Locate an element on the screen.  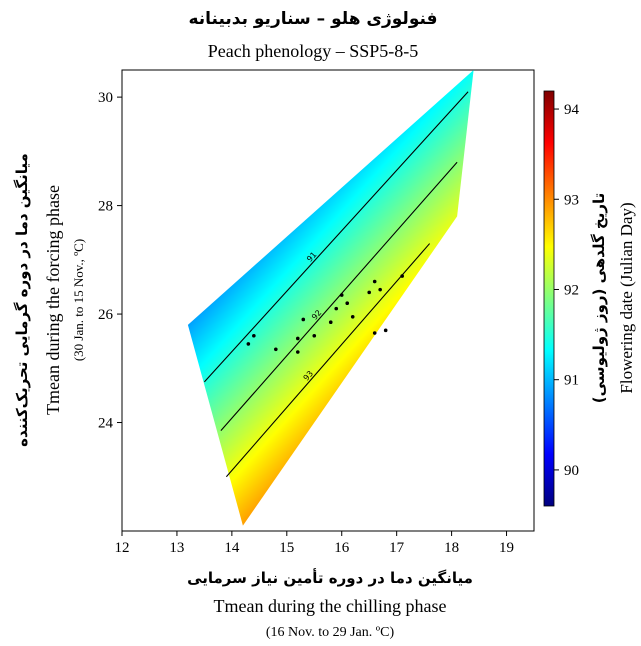
y-tick-label: 28 is located at coordinates (105, 207).